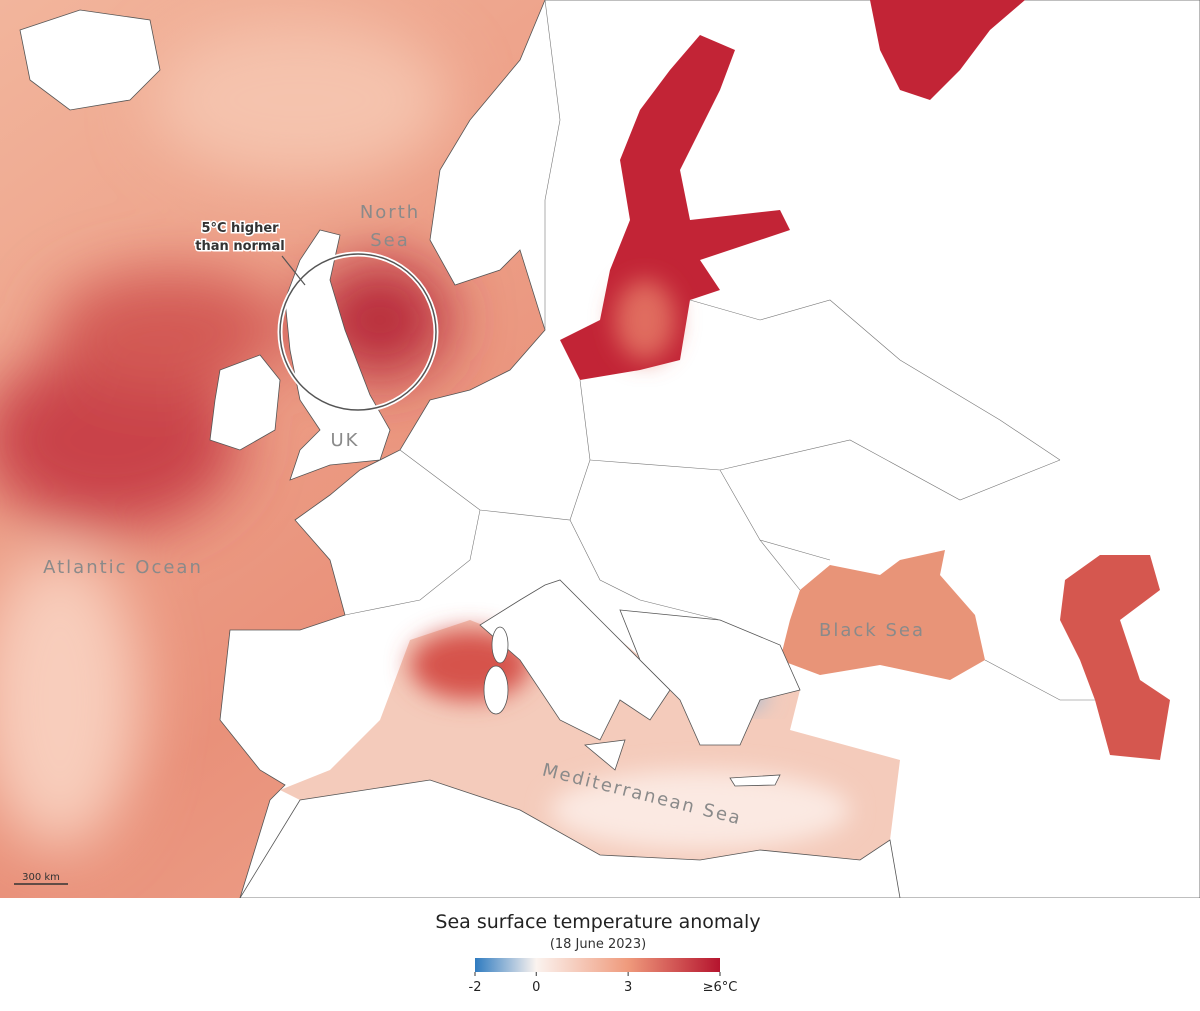  Describe the element at coordinates (475, 987) in the screenshot. I see `colorbar-tick-label: -2` at that location.